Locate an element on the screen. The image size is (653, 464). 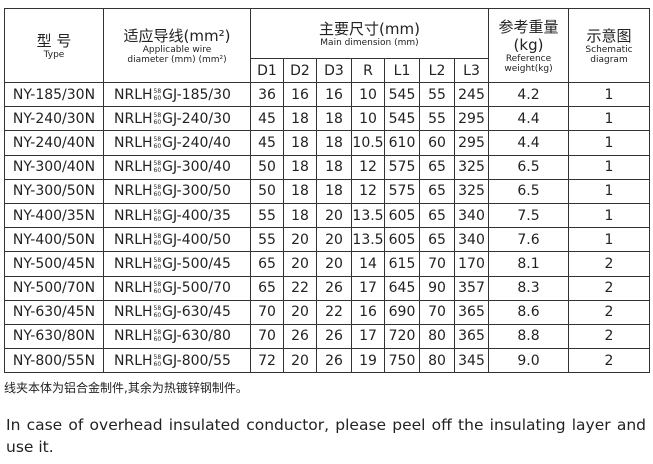
dim-cell: 645 is located at coordinates (402, 288).